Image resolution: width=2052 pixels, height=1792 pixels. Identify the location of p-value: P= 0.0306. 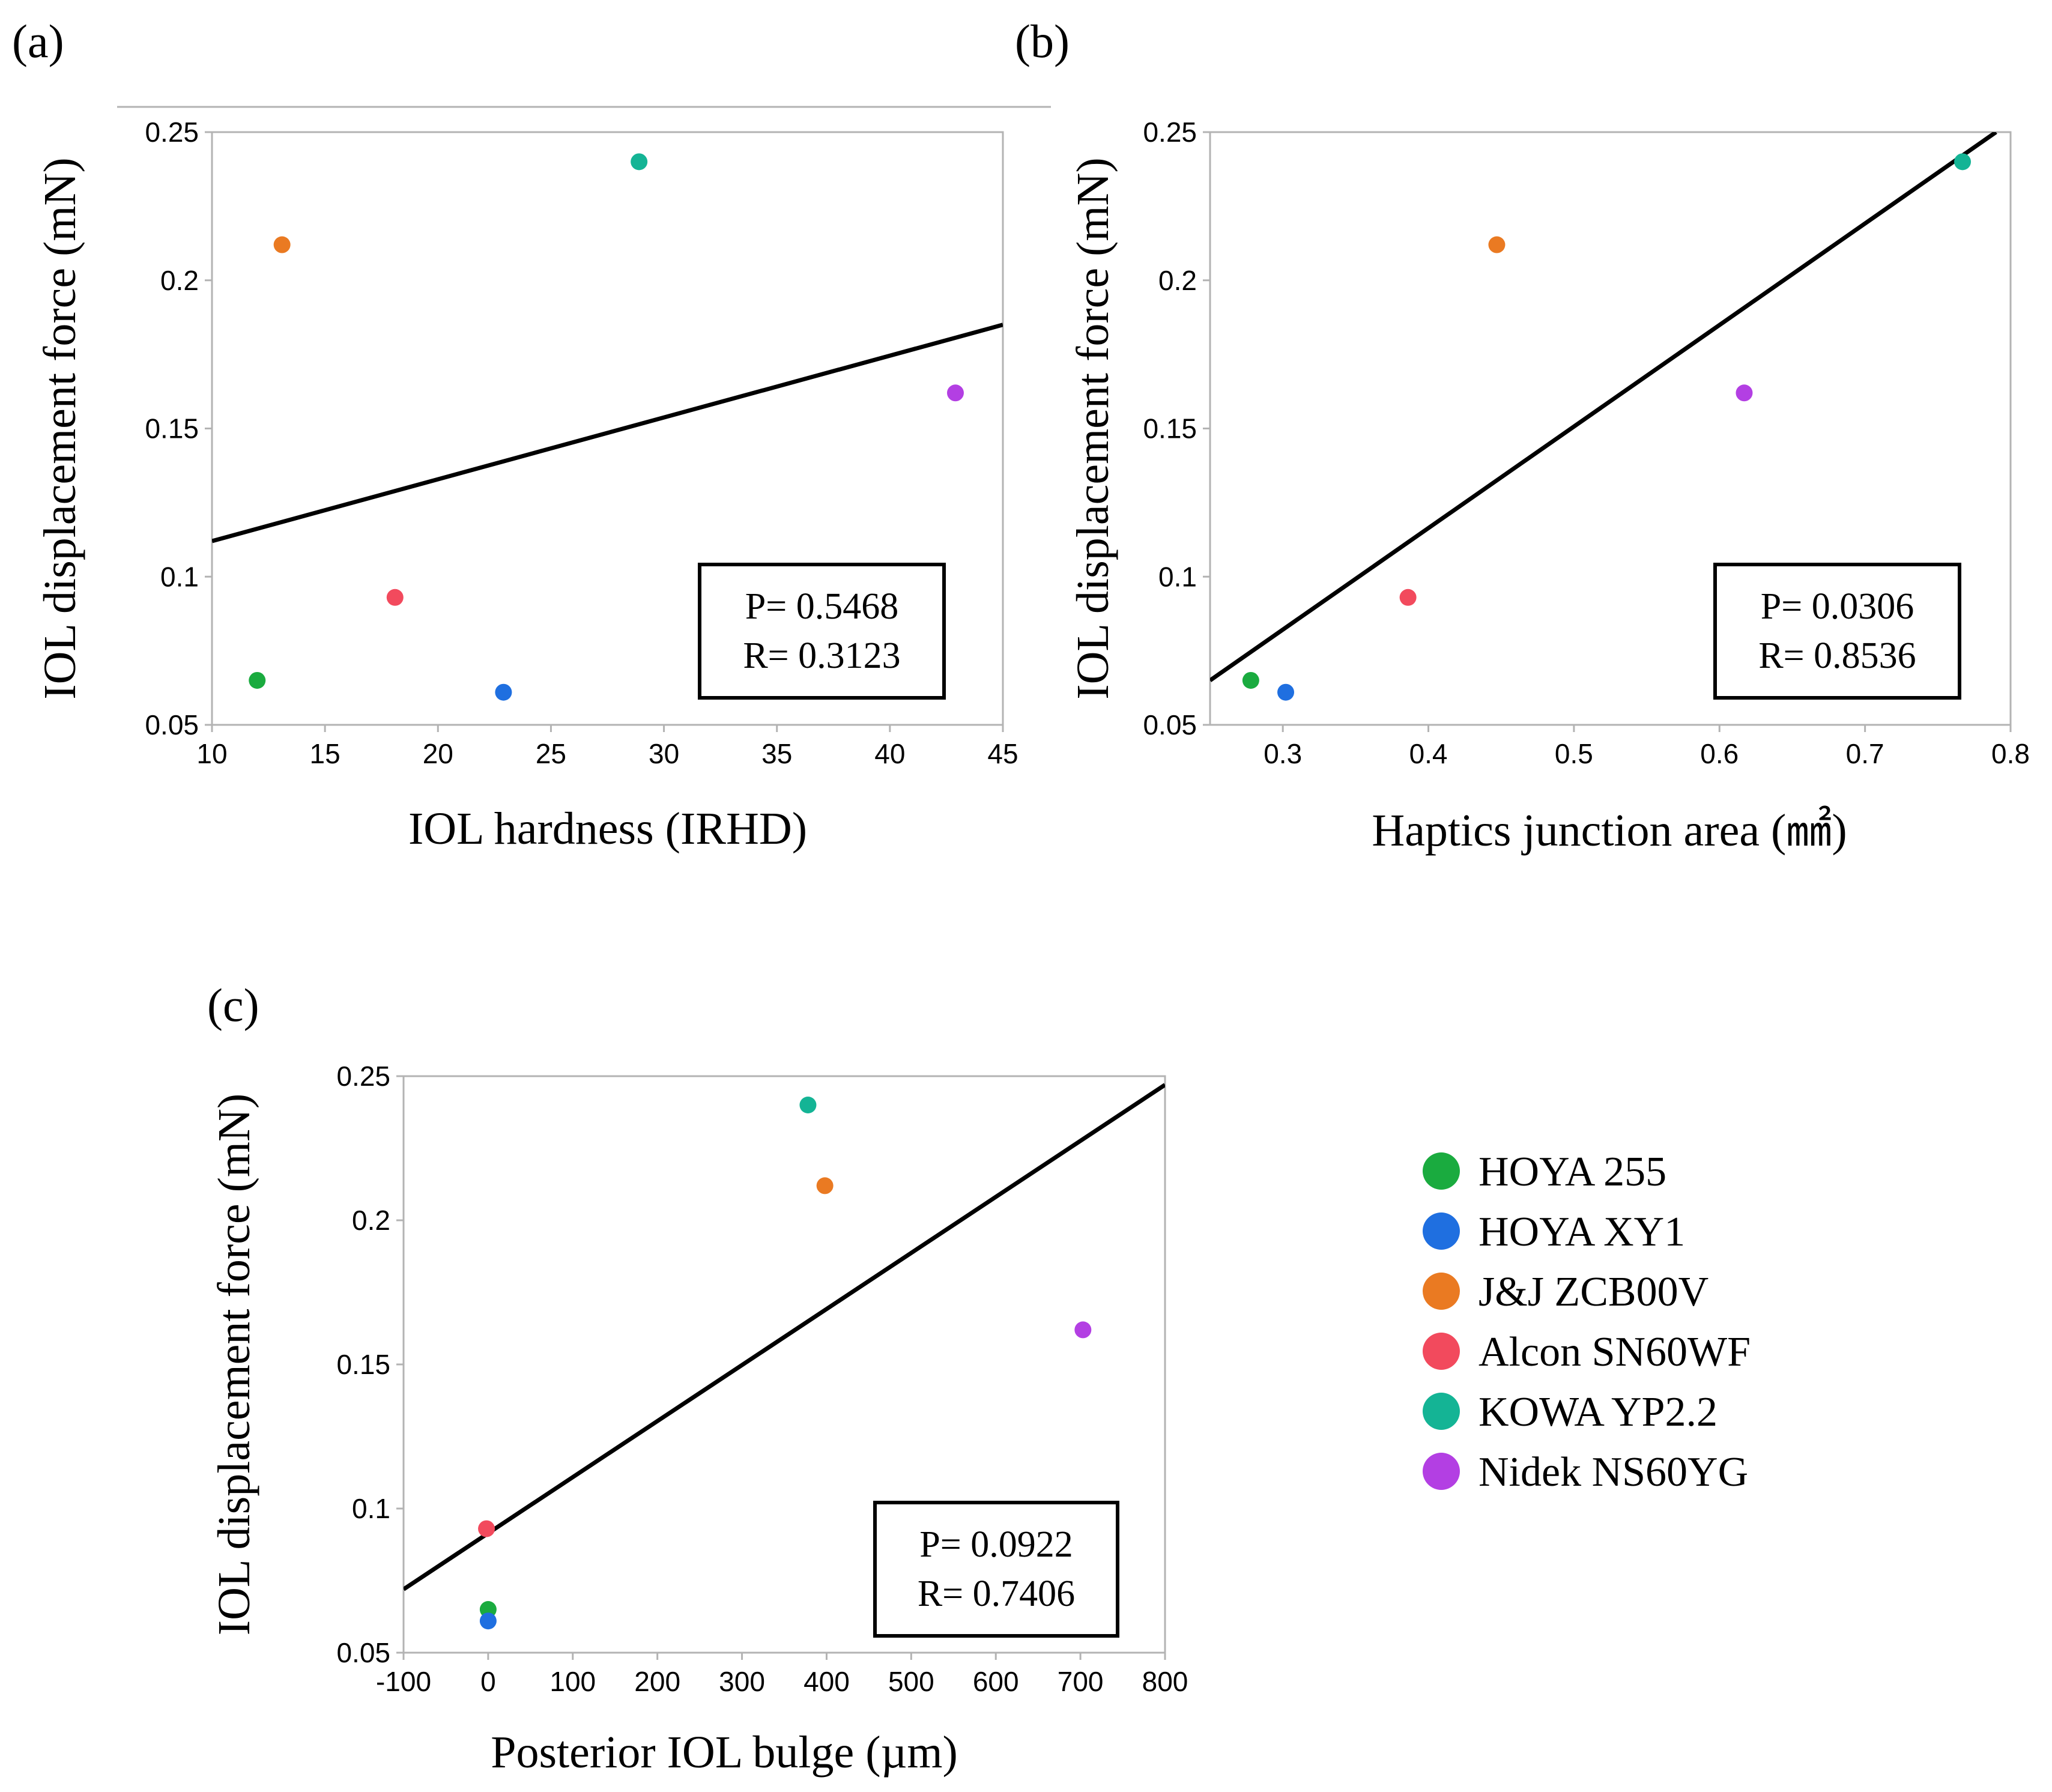
(1837, 606).